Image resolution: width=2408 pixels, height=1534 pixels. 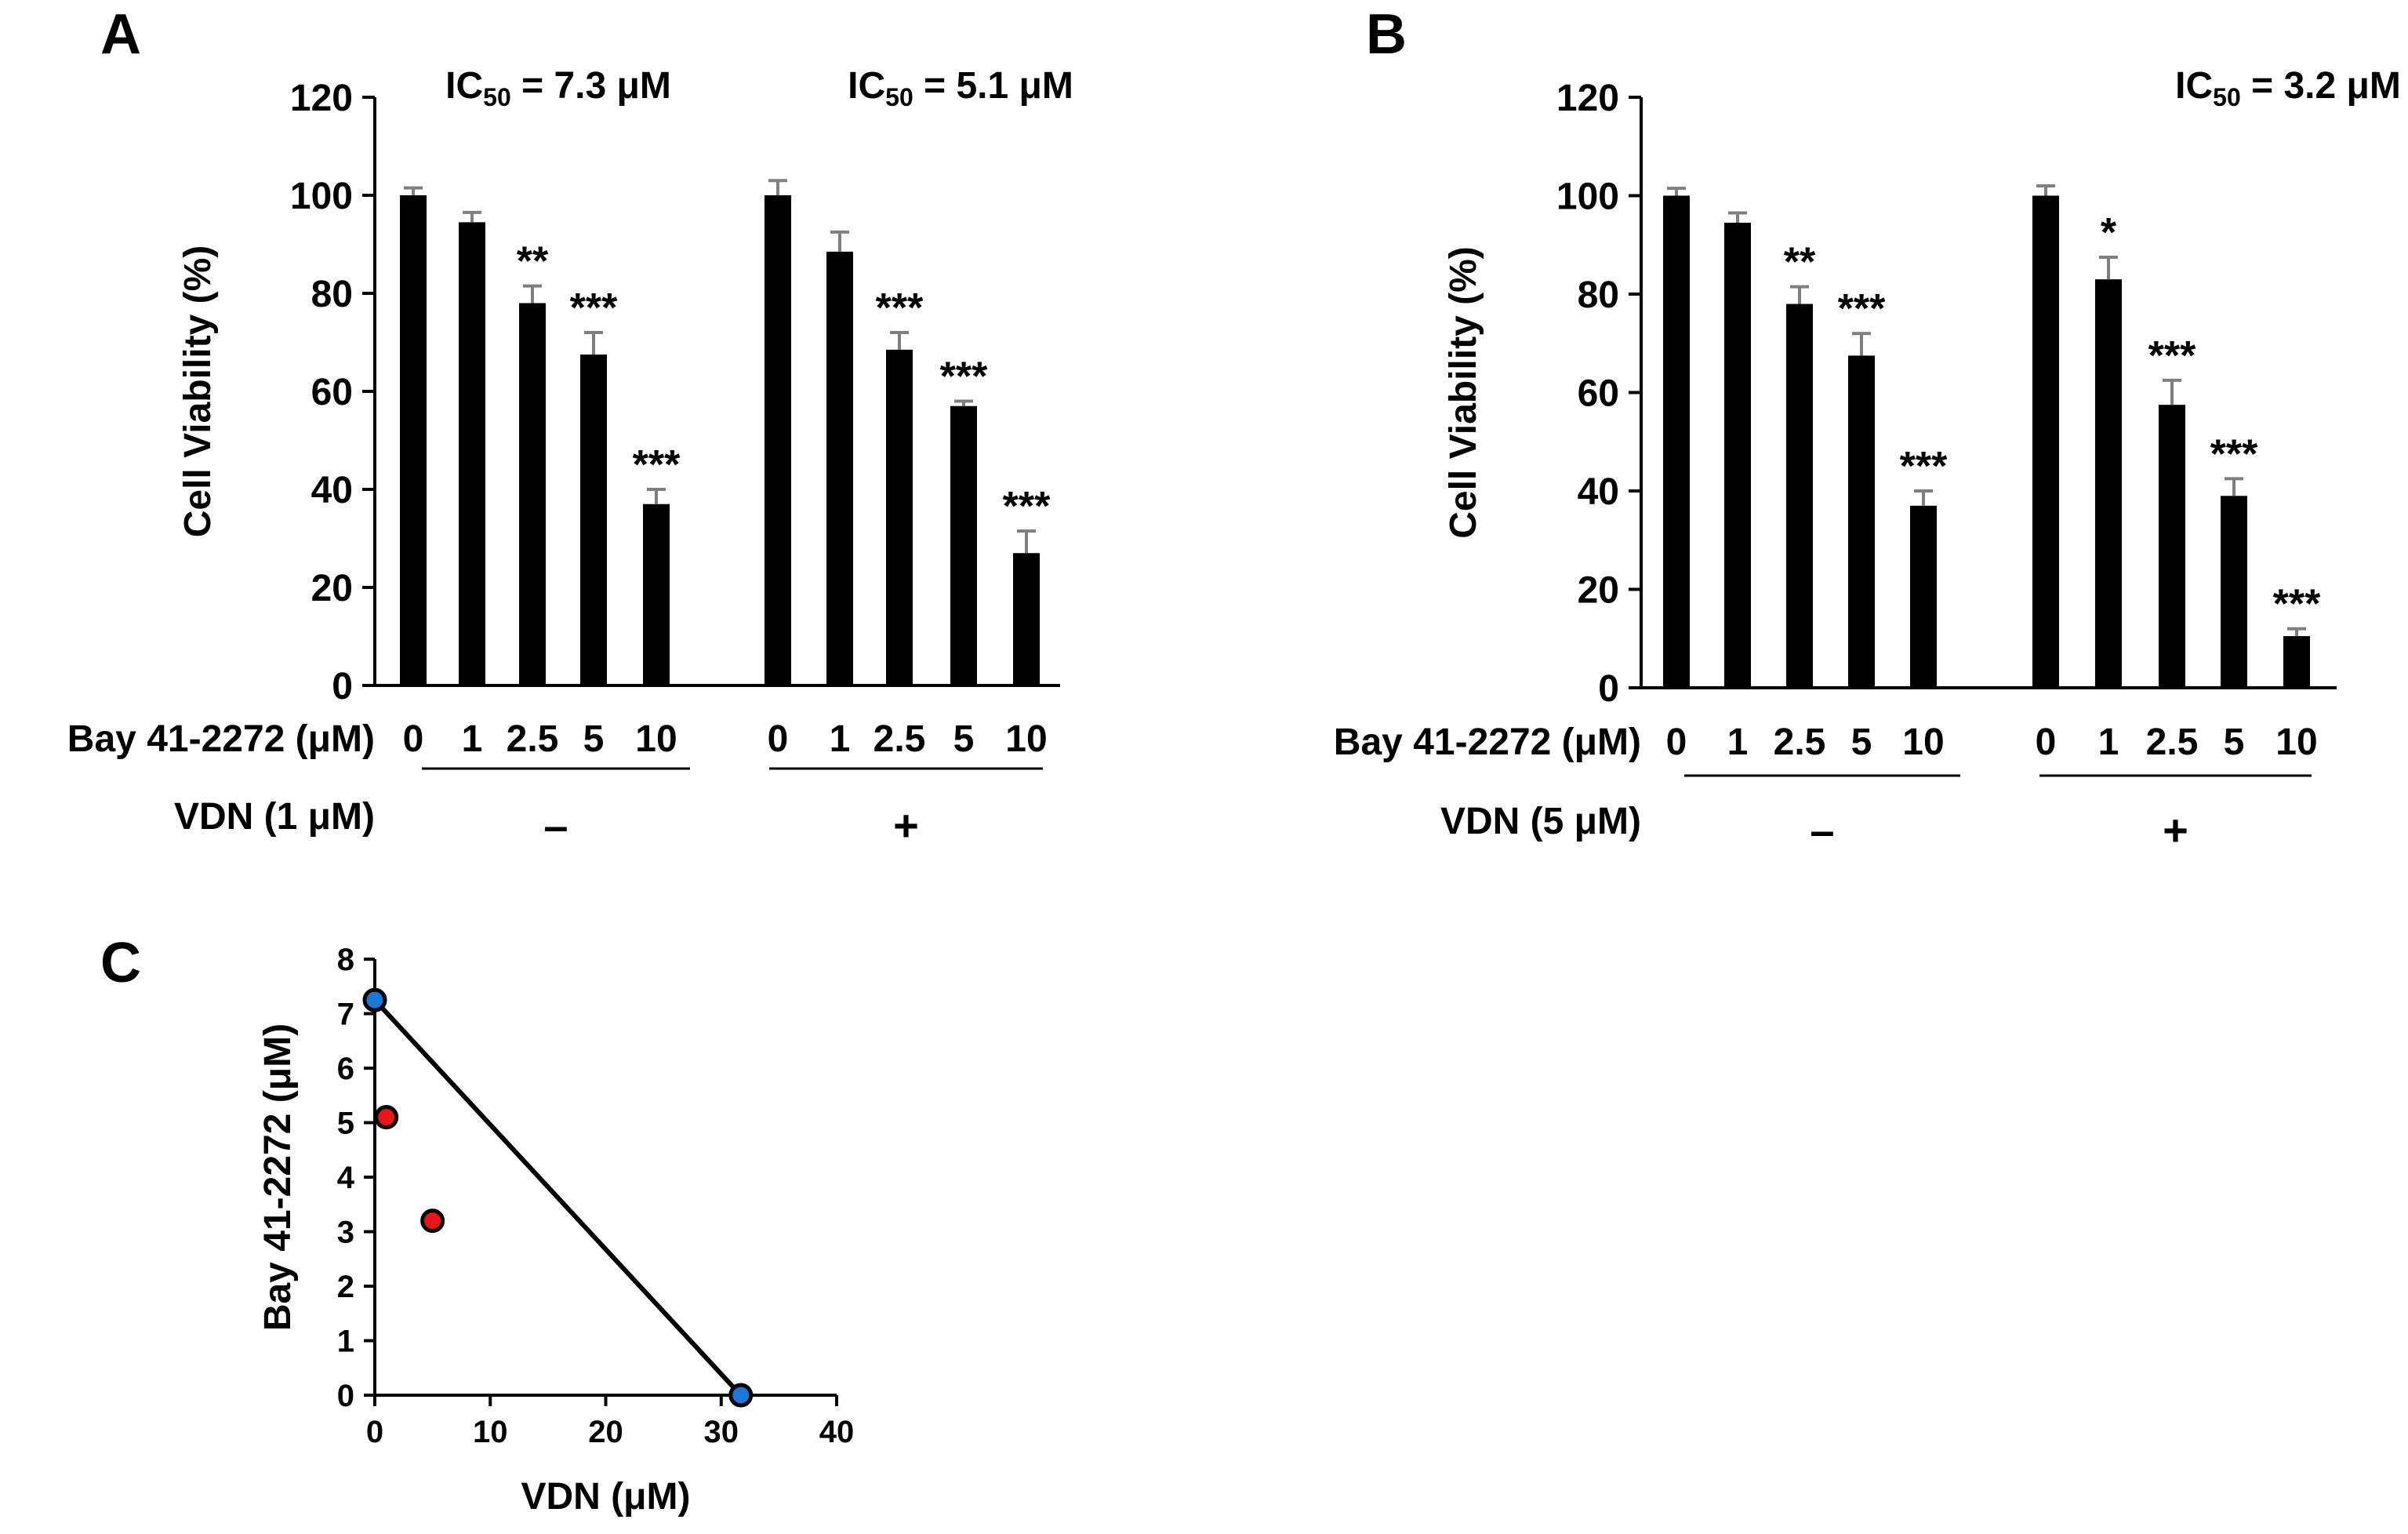 What do you see at coordinates (605, 1432) in the screenshot?
I see `x-tick-label: 20` at bounding box center [605, 1432].